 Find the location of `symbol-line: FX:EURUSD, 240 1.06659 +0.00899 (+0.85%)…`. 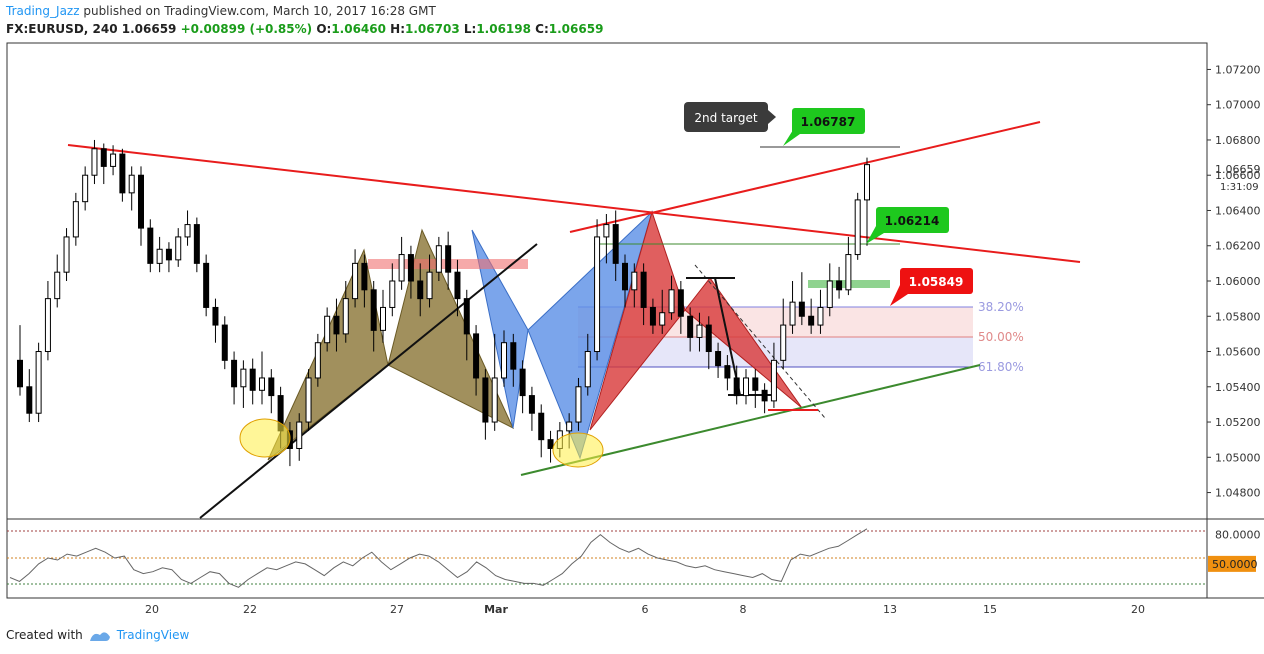

symbol-line: FX:EURUSD, 240 1.06659 +0.00899 (+0.85%)… is located at coordinates (304, 29).